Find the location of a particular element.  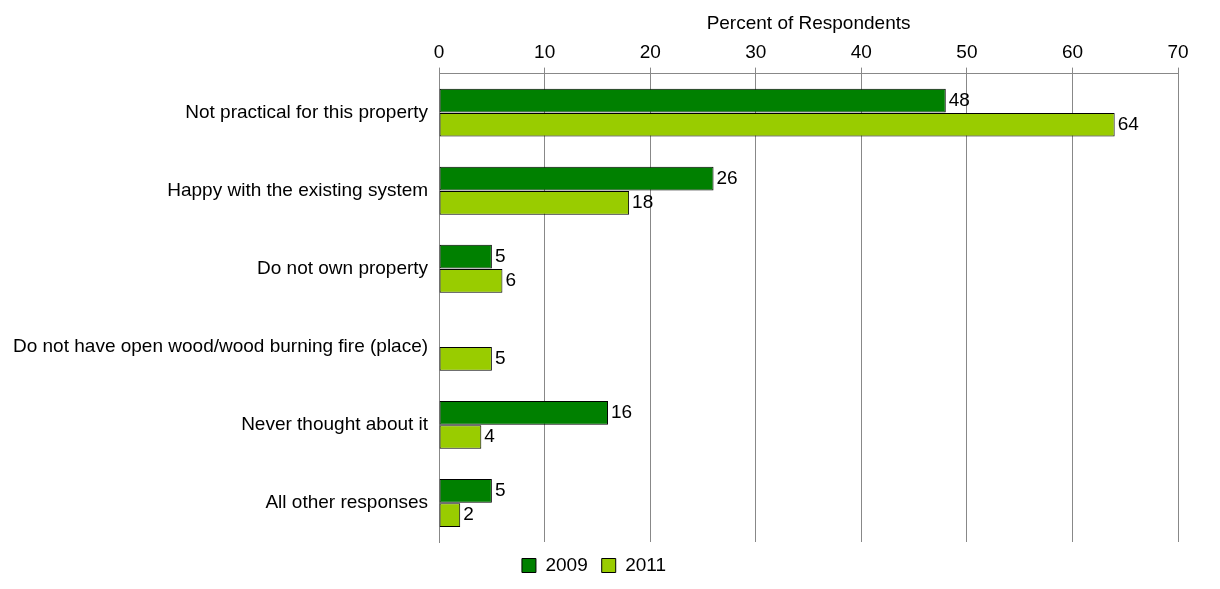

data-label: 26 is located at coordinates (727, 177).